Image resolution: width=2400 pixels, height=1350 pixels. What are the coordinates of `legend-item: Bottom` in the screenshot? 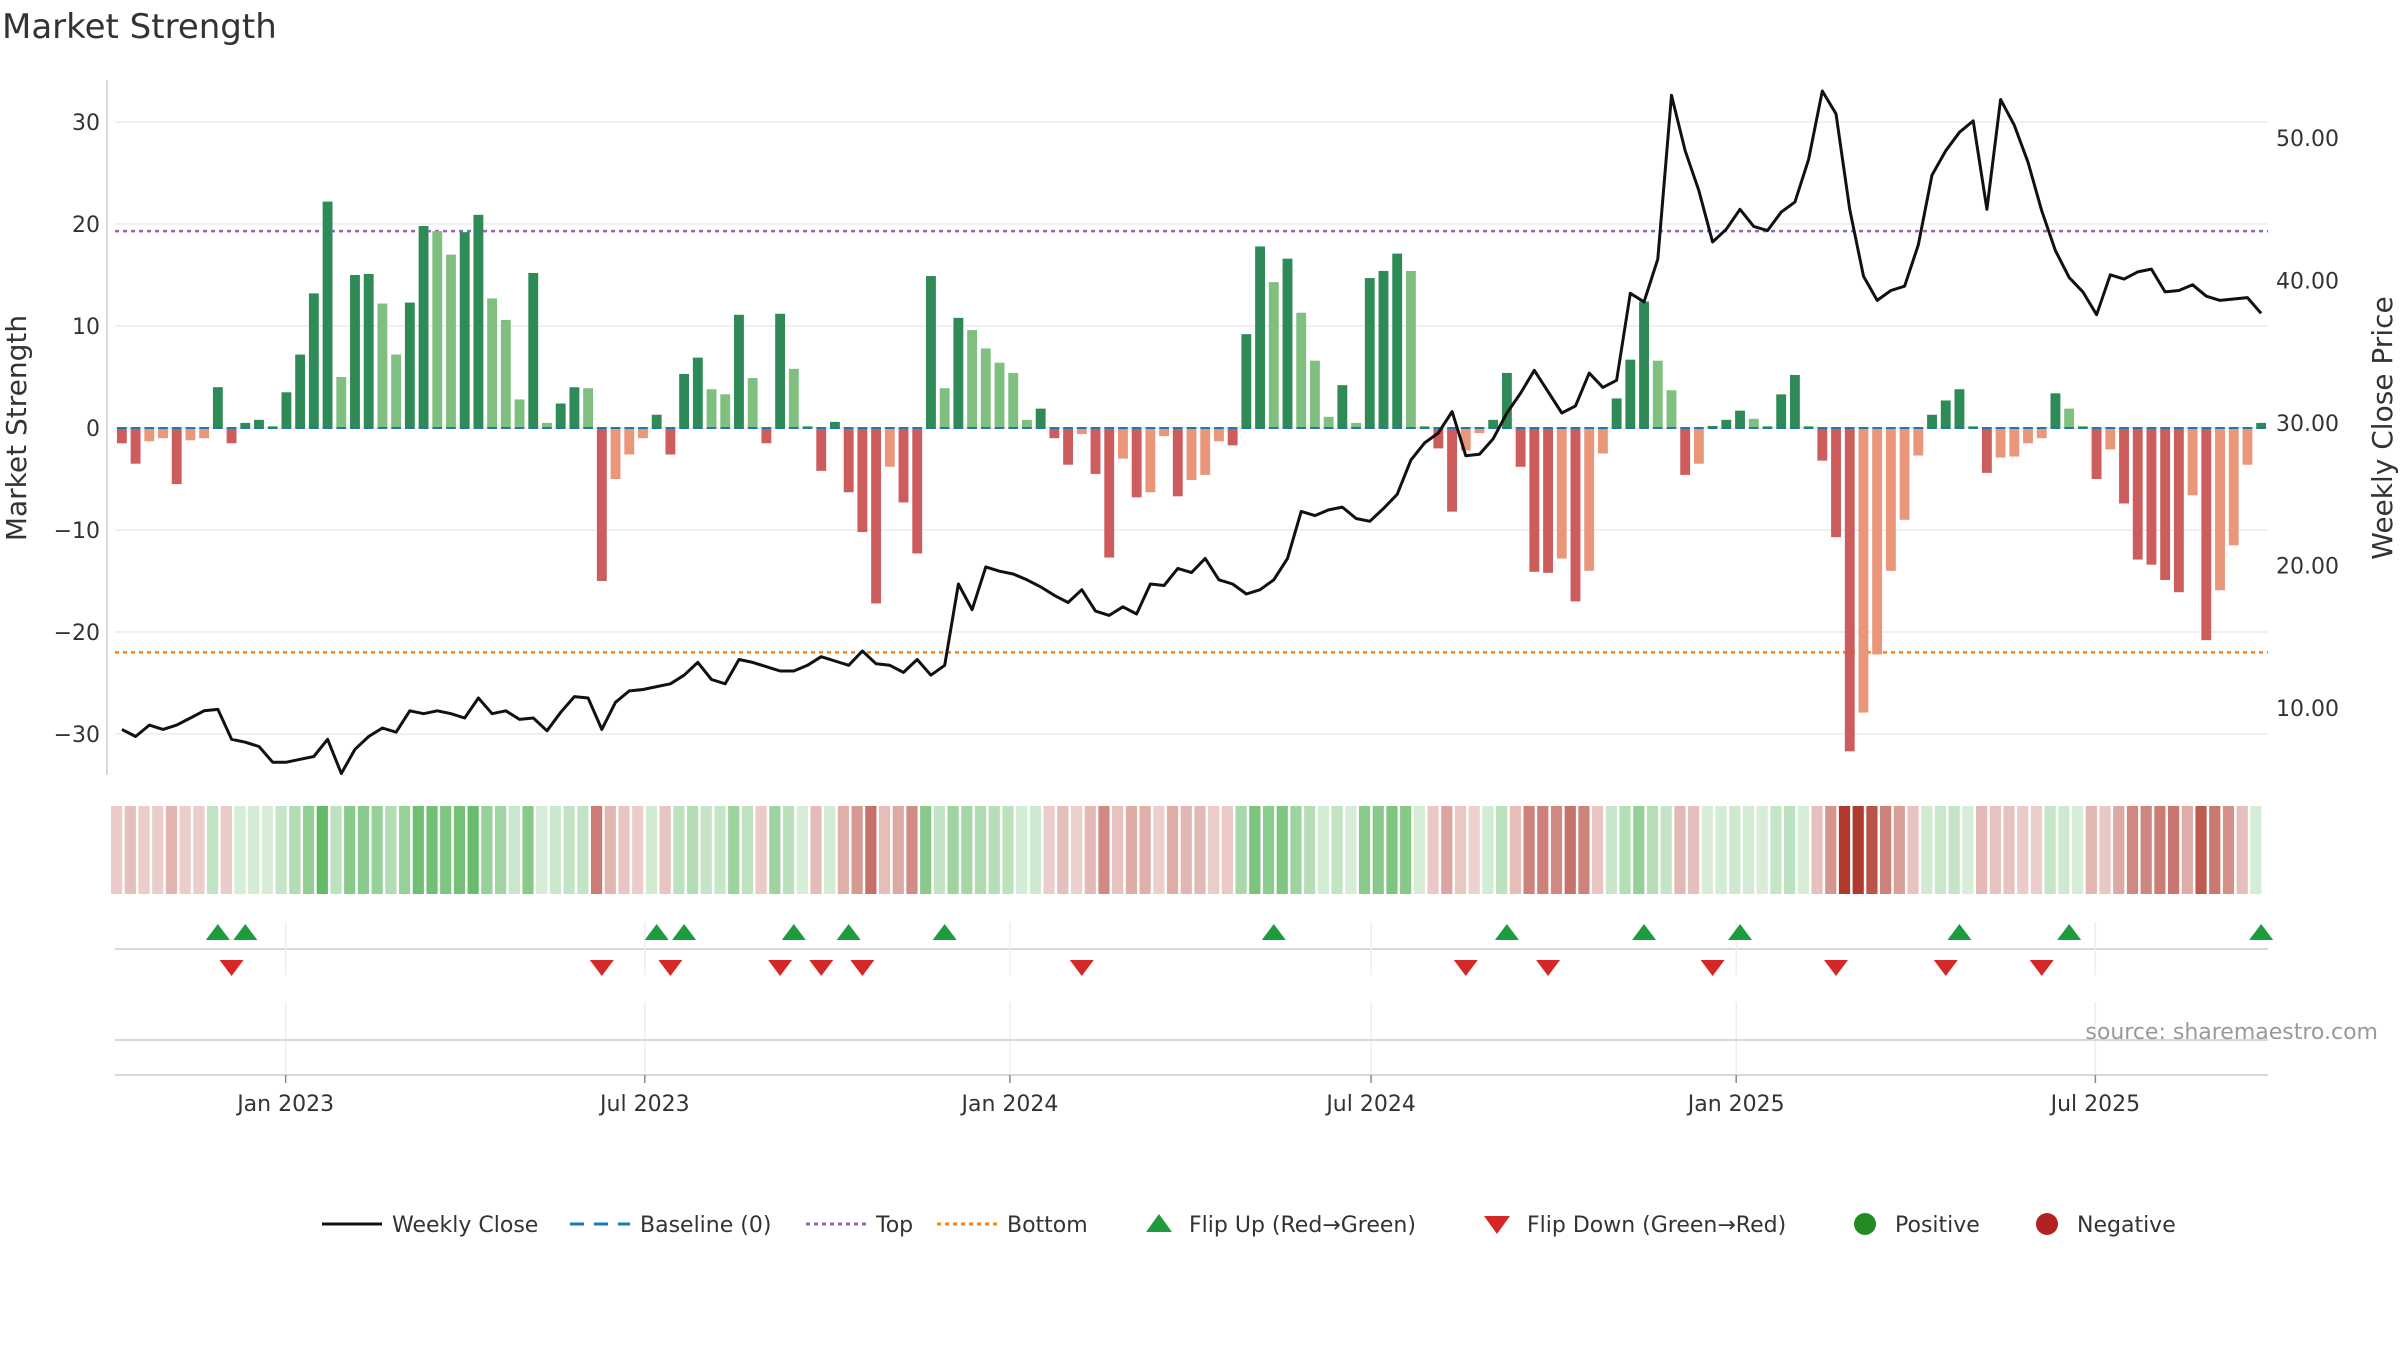 It's located at (1012, 1225).